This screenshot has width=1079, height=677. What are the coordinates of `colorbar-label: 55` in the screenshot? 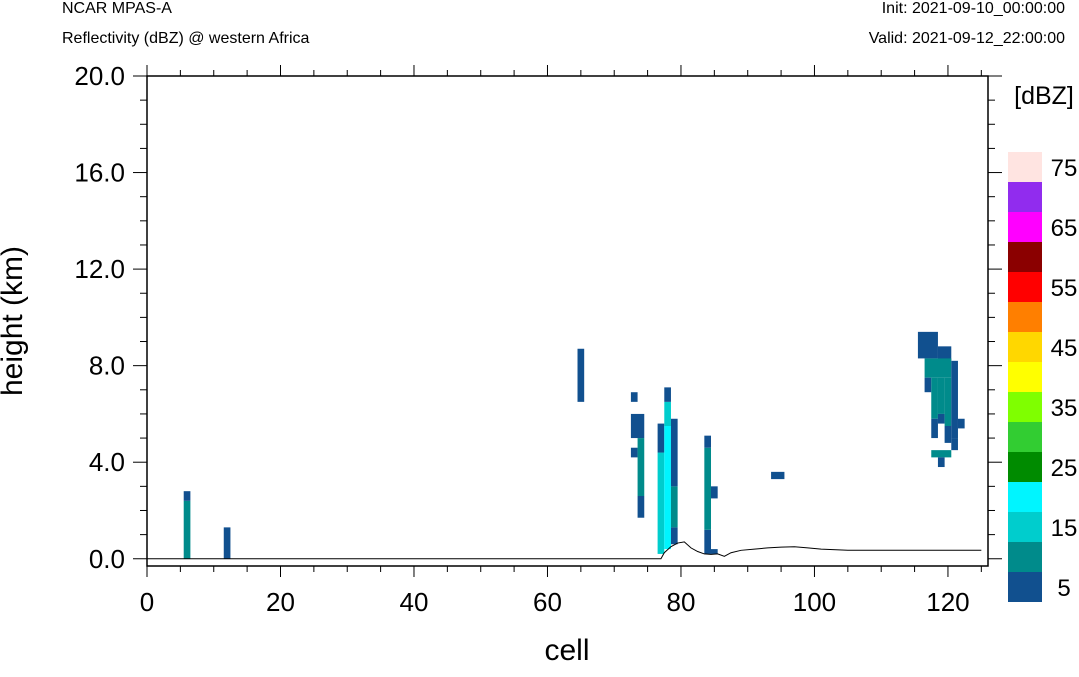 It's located at (1064, 288).